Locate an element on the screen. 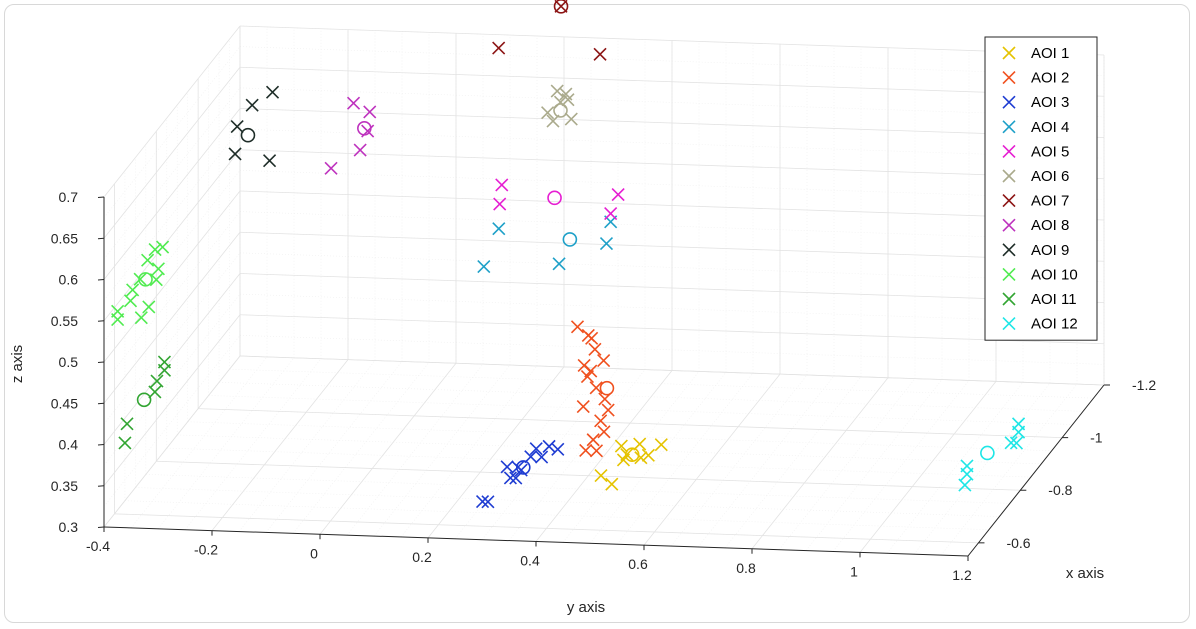  y-tick-label: -0.4 is located at coordinates (98, 546).